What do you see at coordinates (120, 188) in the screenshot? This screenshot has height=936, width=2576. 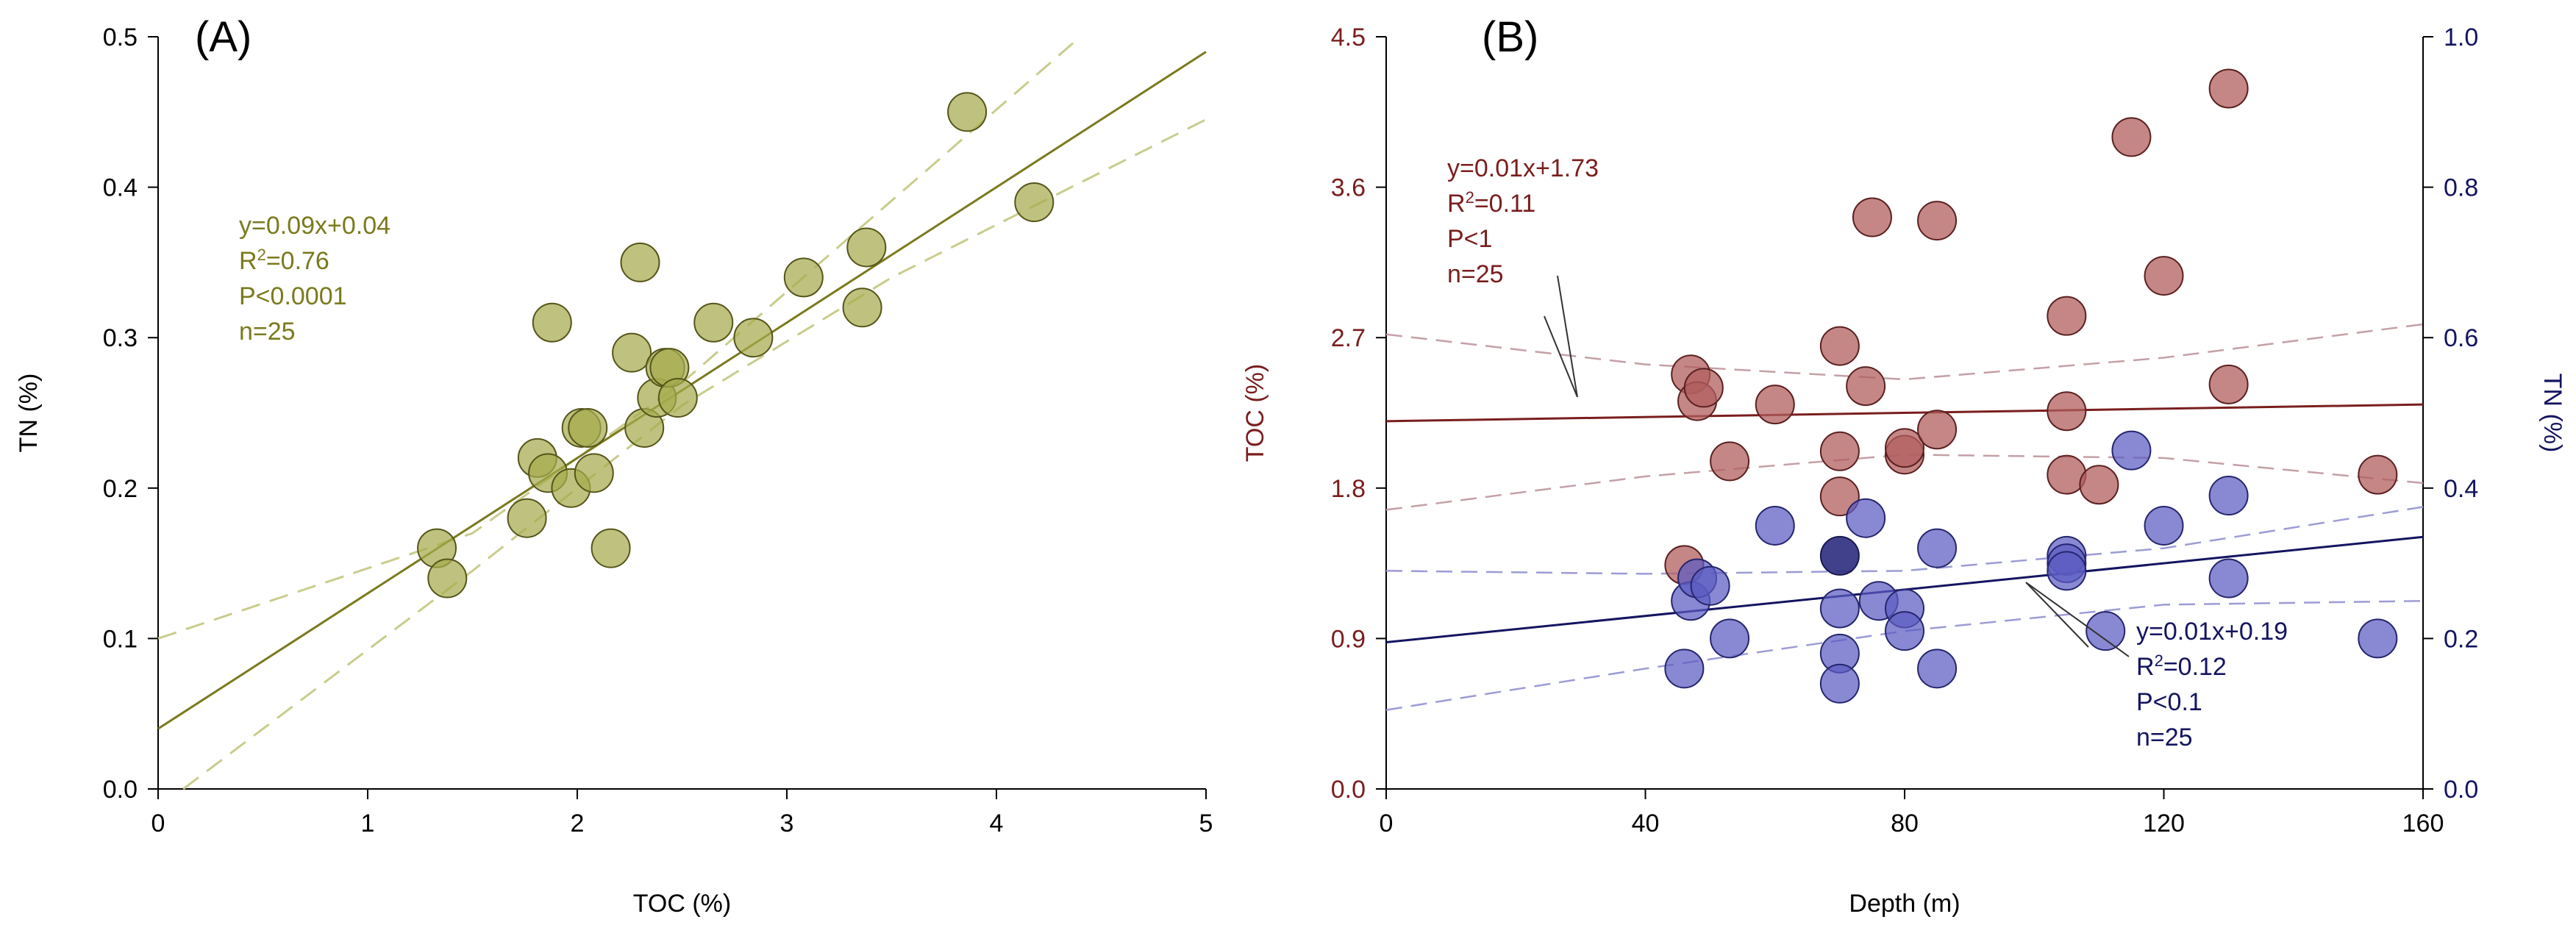 I see `panel-a-y-tick-label: 0.4` at bounding box center [120, 188].